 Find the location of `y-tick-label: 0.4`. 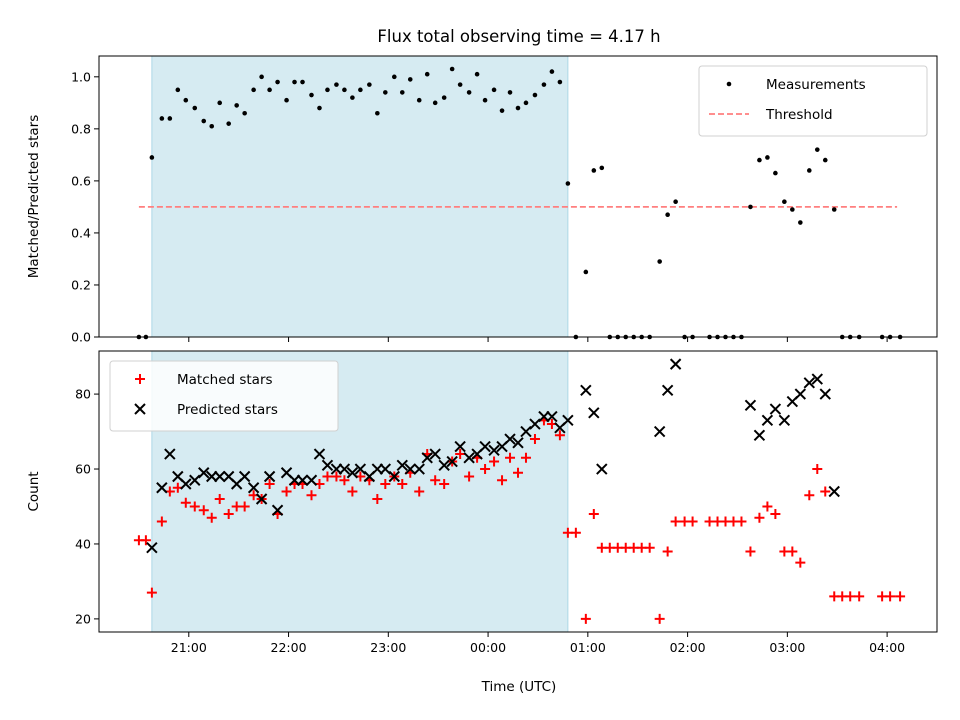

y-tick-label: 0.4 is located at coordinates (81, 232).